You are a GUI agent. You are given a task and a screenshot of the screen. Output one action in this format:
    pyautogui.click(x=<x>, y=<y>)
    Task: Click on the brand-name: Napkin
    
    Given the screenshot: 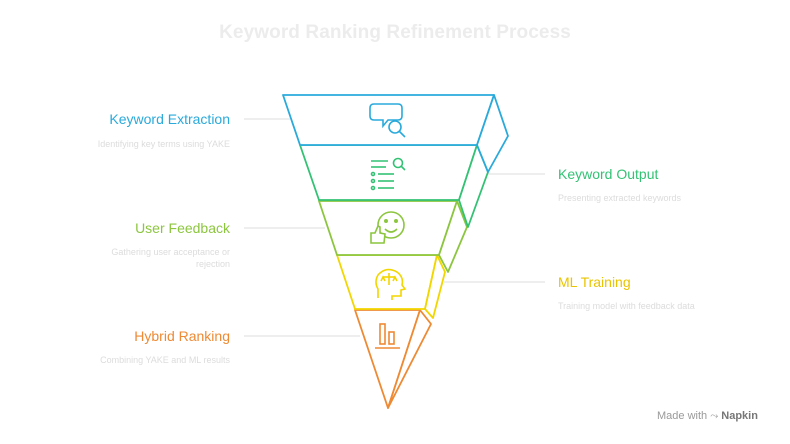 What is the action you would take?
    pyautogui.click(x=739, y=416)
    